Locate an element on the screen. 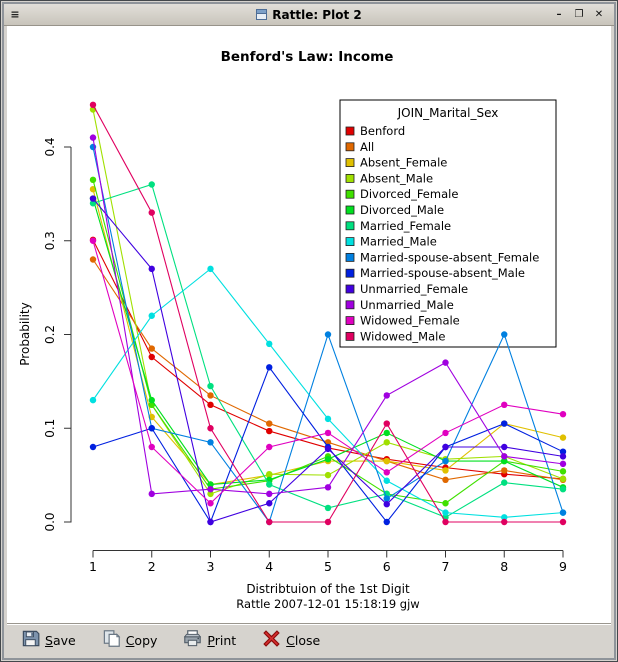 The image size is (618, 662). legend-label-Married-spouse-absent_Female: Married-spouse-absent_Female is located at coordinates (449, 257).